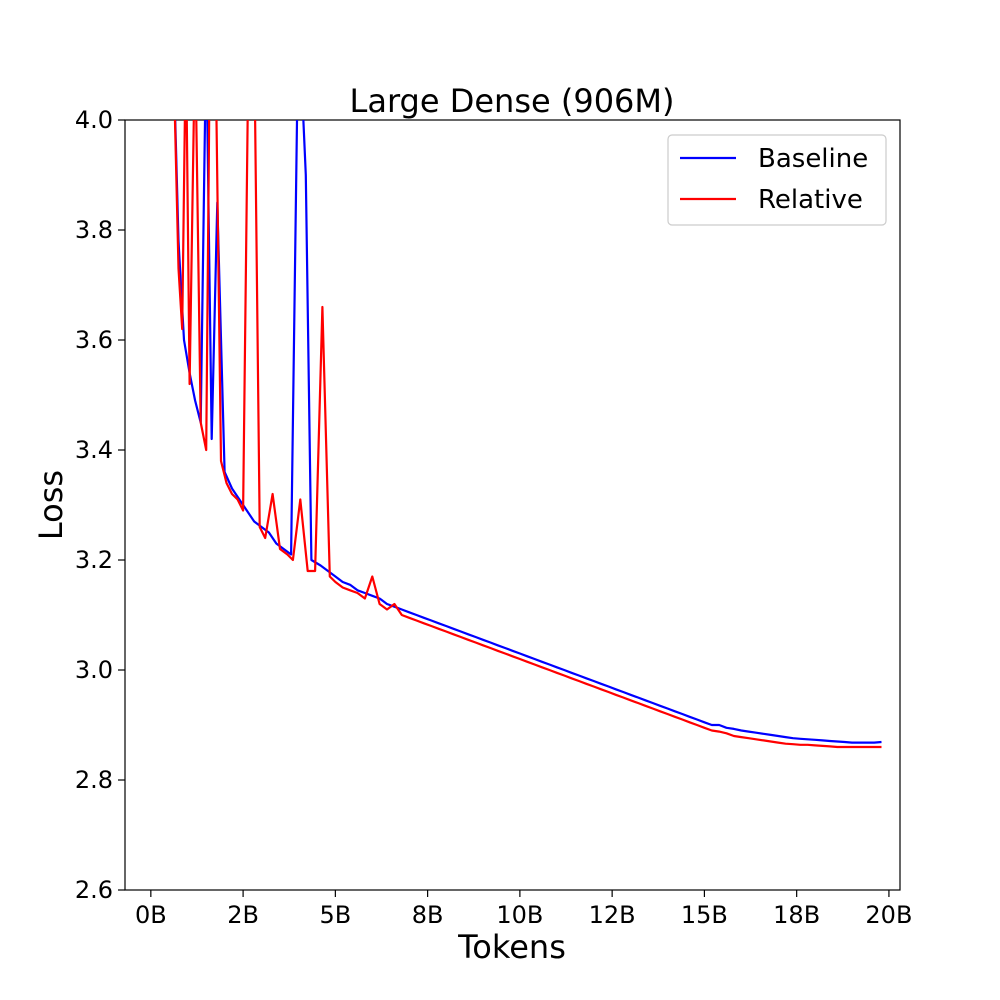  I want to click on x-axis-label: Tokens, so click(511, 947).